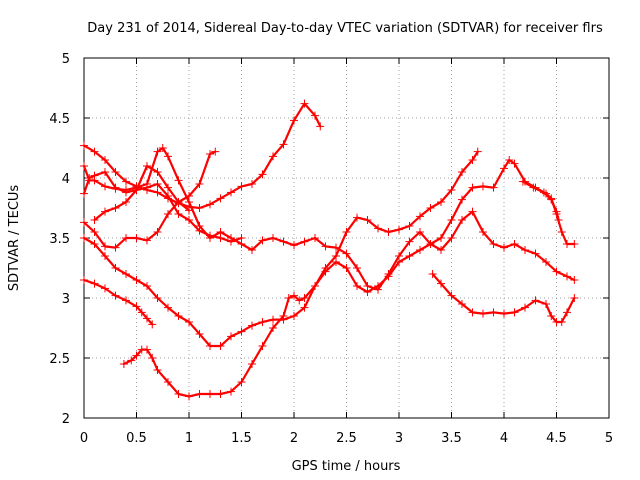 This screenshot has height=480, width=640. What do you see at coordinates (504, 438) in the screenshot?
I see `x-tick-label: 4` at bounding box center [504, 438].